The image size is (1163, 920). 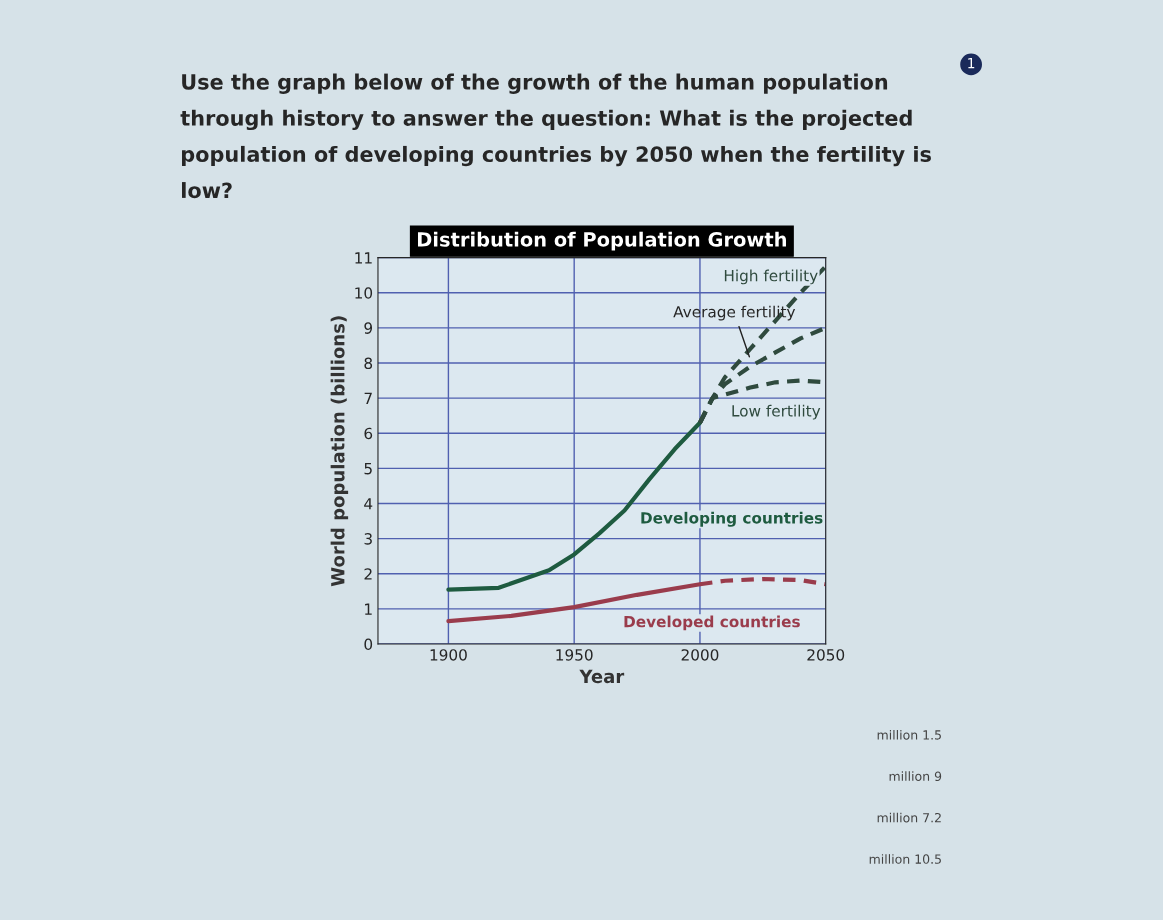 I want to click on x-tick-label: 2050, so click(x=826, y=655).